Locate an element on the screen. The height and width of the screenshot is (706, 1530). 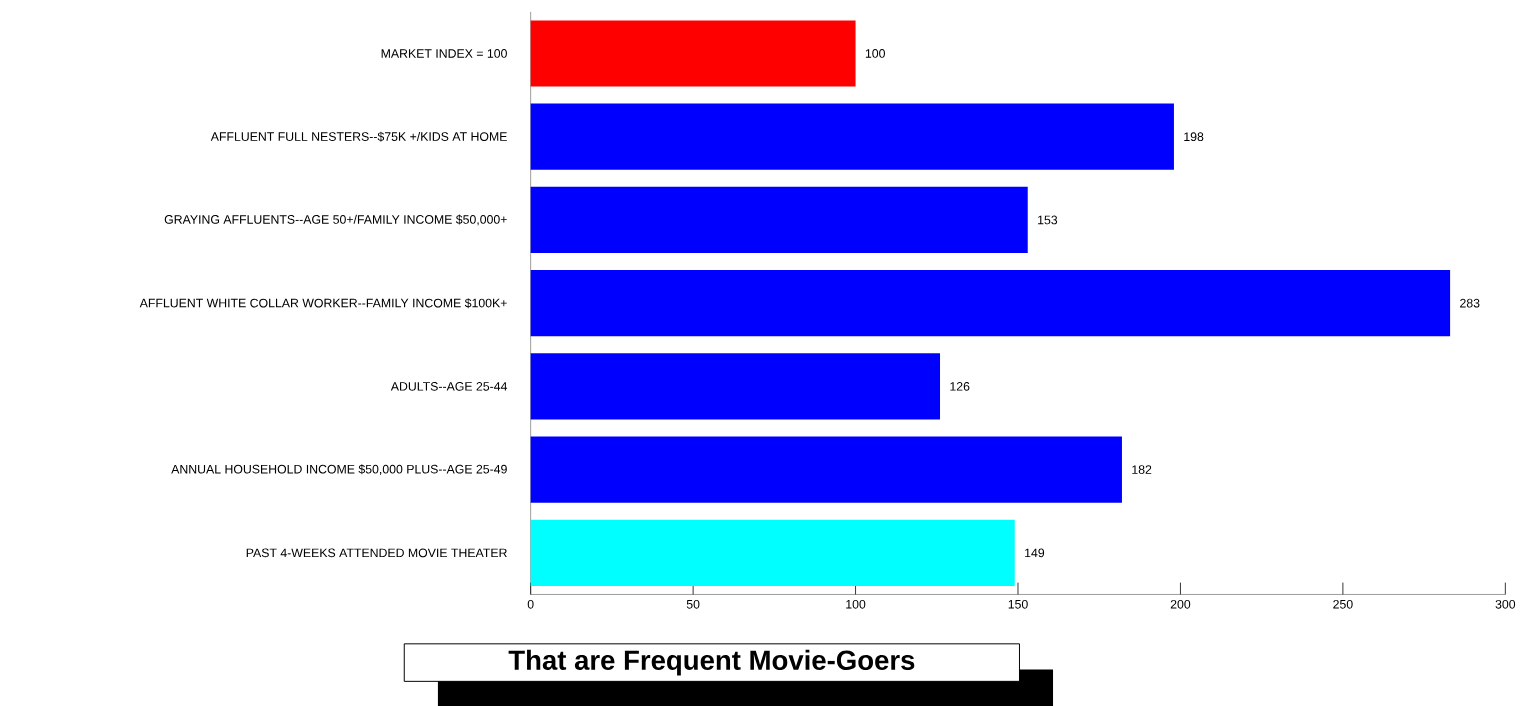
x-tick-label: 200 is located at coordinates (1180, 604).